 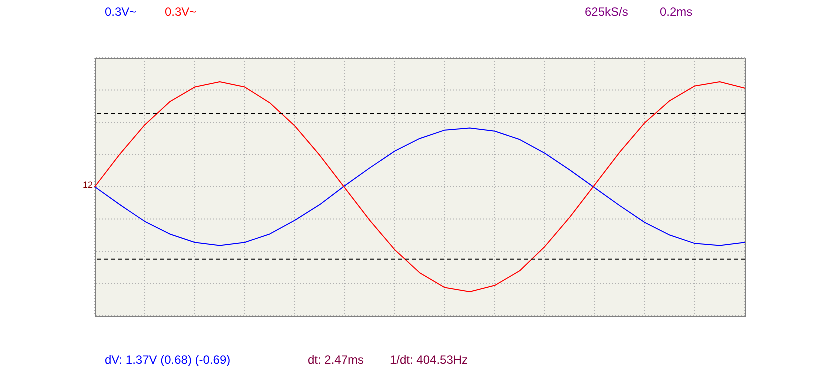 I want to click on text: 0.2ms, so click(x=676, y=12).